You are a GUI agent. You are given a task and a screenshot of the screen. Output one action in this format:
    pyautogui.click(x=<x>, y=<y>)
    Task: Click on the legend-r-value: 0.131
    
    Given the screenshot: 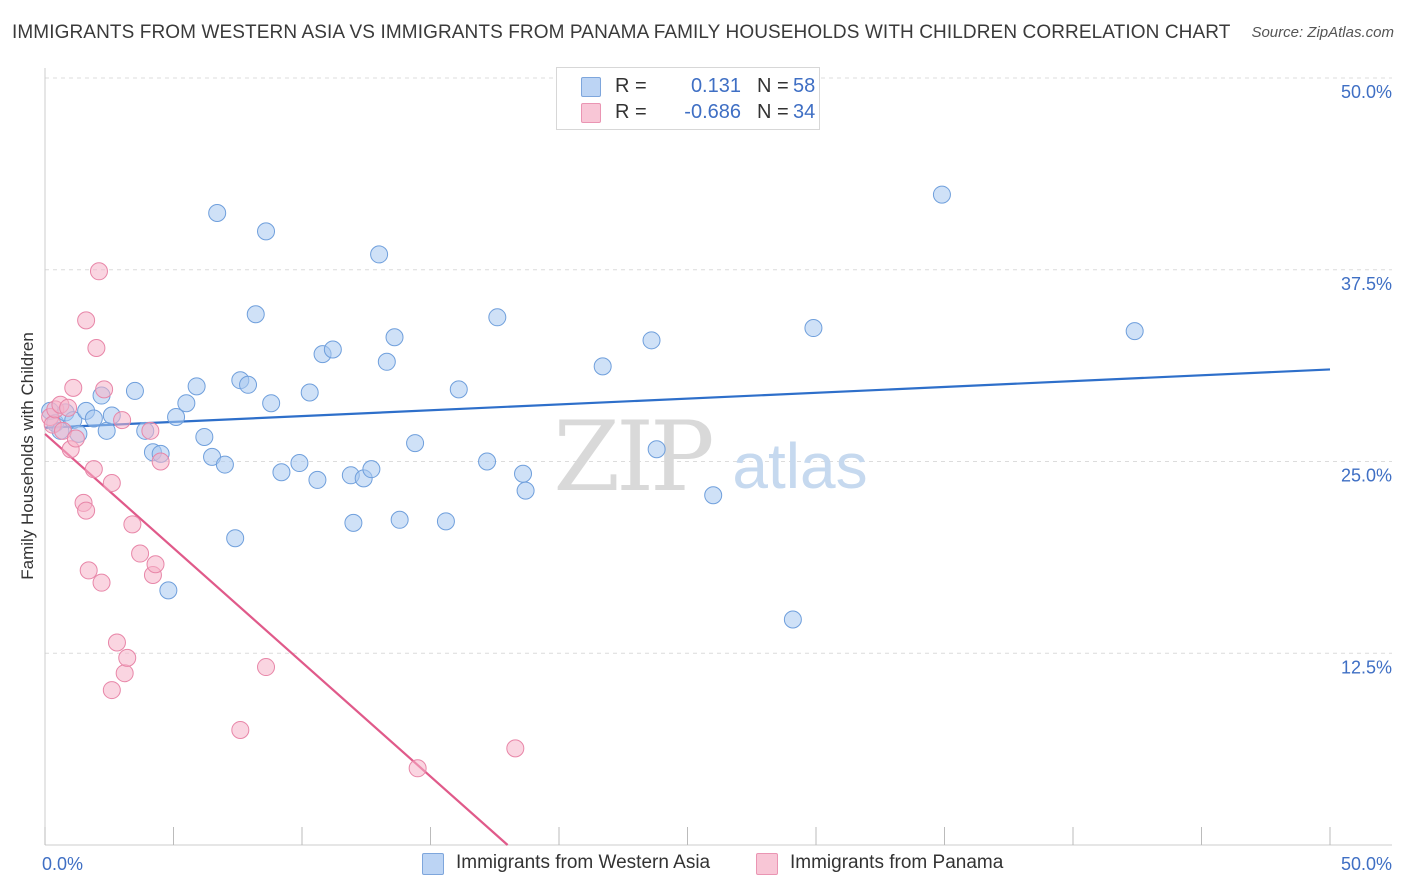 What is the action you would take?
    pyautogui.click(x=715, y=86)
    